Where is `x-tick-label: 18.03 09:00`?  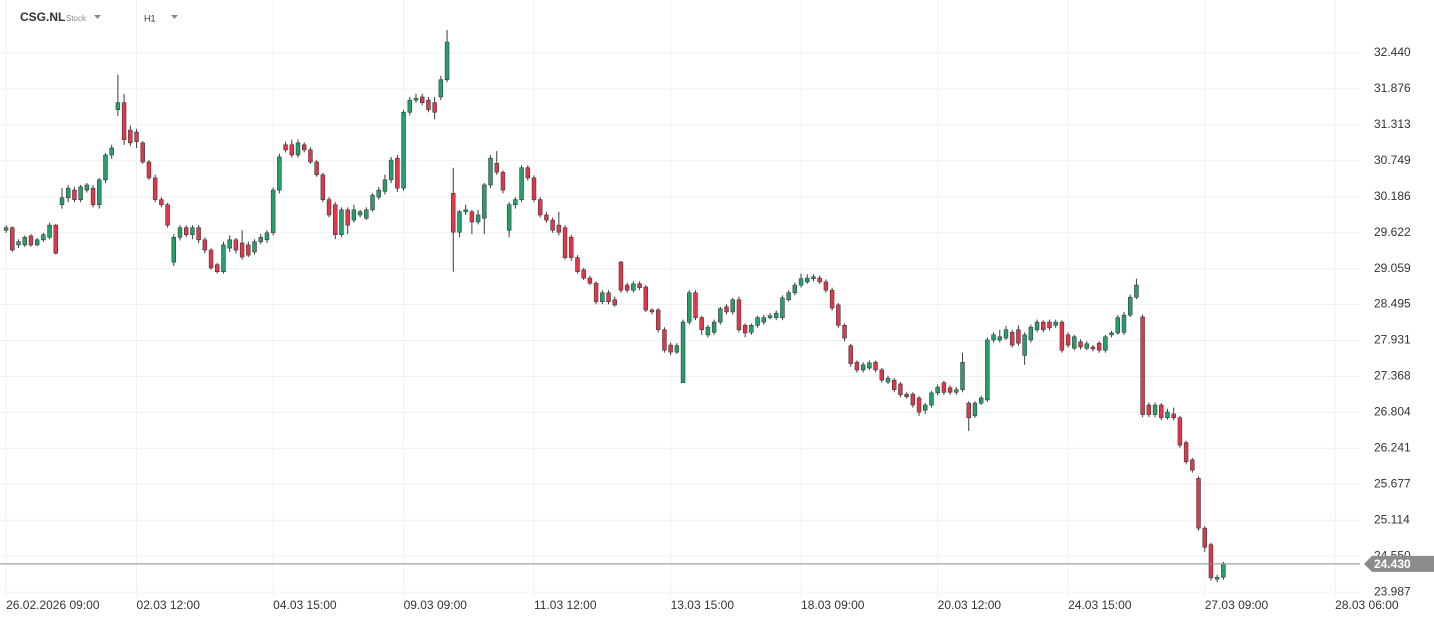
x-tick-label: 18.03 09:00 is located at coordinates (833, 605).